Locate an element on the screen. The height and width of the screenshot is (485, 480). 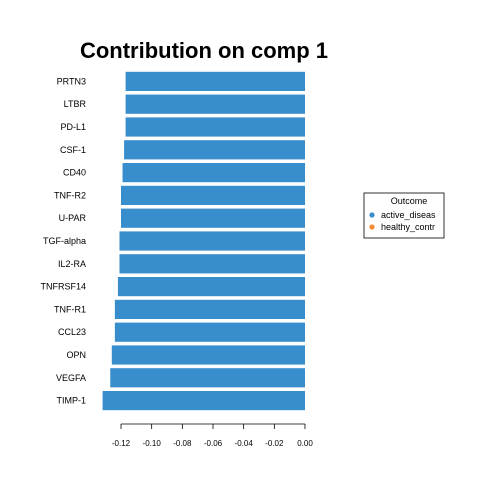
x-tick-label: 0.00 is located at coordinates (305, 443).